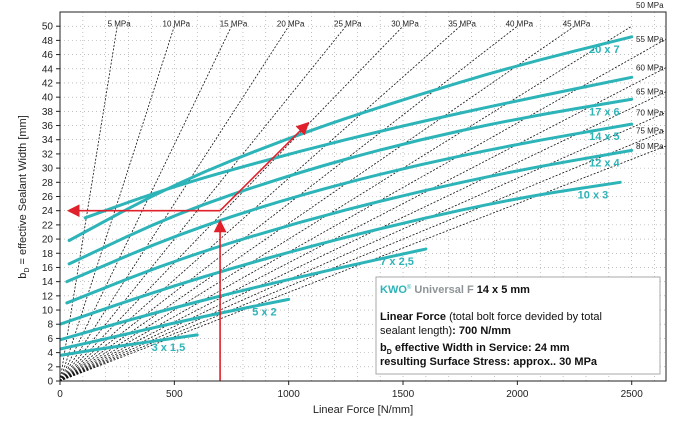 The height and width of the screenshot is (426, 675). Describe the element at coordinates (48, 240) in the screenshot. I see `y-tick-label: 20` at that location.